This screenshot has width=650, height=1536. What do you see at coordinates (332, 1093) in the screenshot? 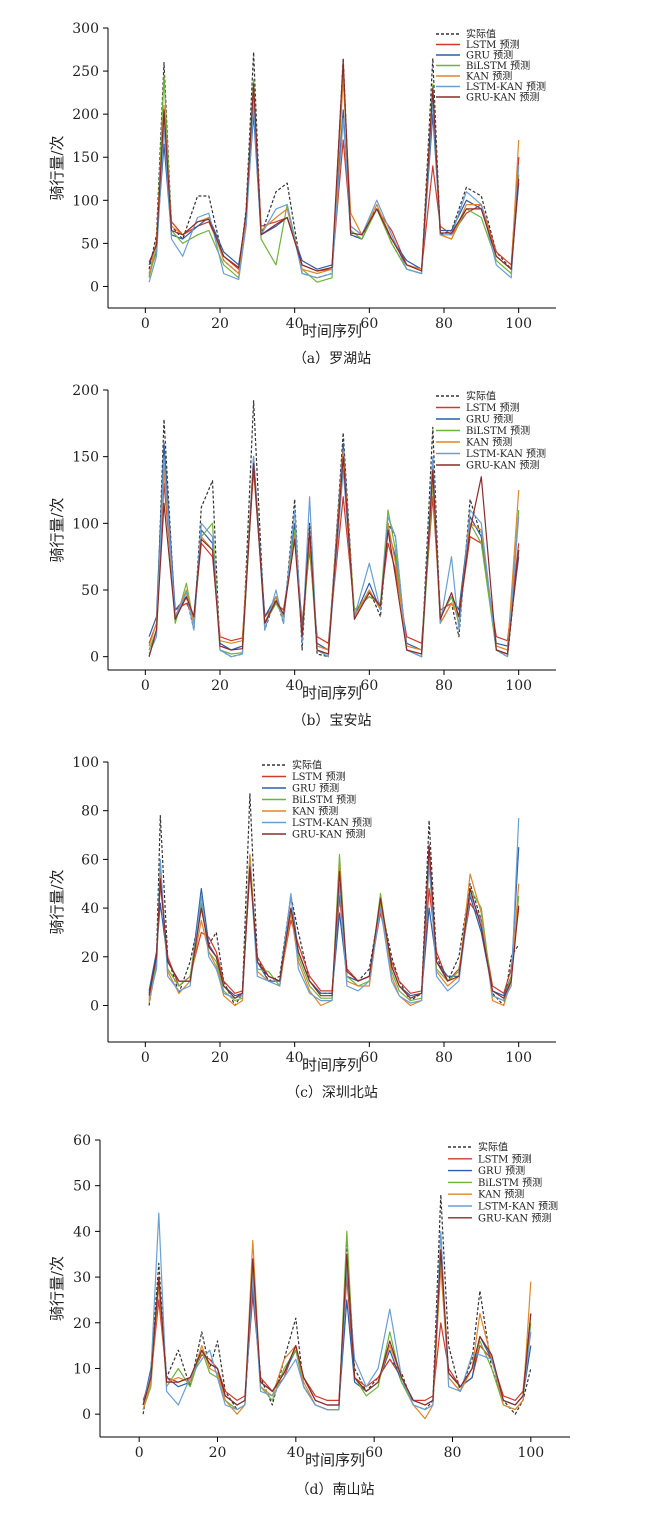
I see `figure-caption: （c）深圳北站` at bounding box center [332, 1093].